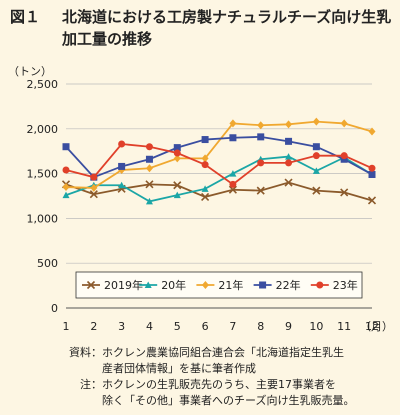 This screenshot has height=415, width=400. I want to click on series-2-line, so click(219, 179).